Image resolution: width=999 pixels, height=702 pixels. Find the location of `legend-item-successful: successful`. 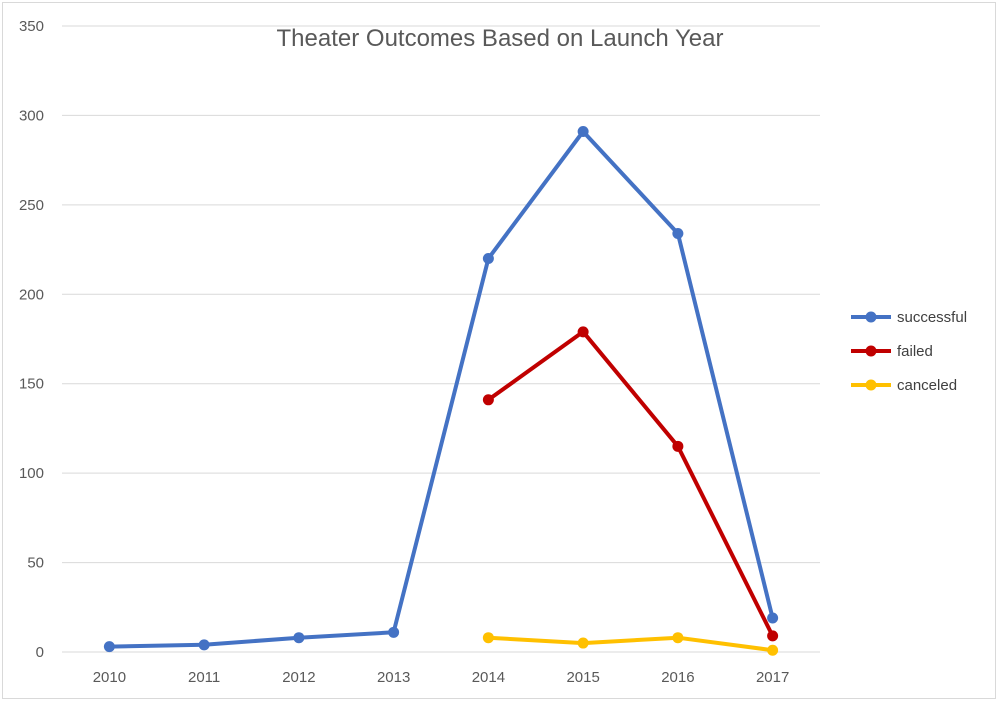

legend-item-successful: successful is located at coordinates (909, 317).